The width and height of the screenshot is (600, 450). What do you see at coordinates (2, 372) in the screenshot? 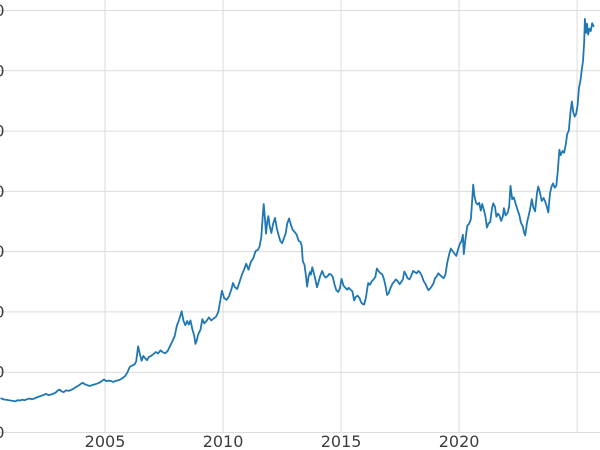
I see `y-tick-label: 500` at bounding box center [2, 372].